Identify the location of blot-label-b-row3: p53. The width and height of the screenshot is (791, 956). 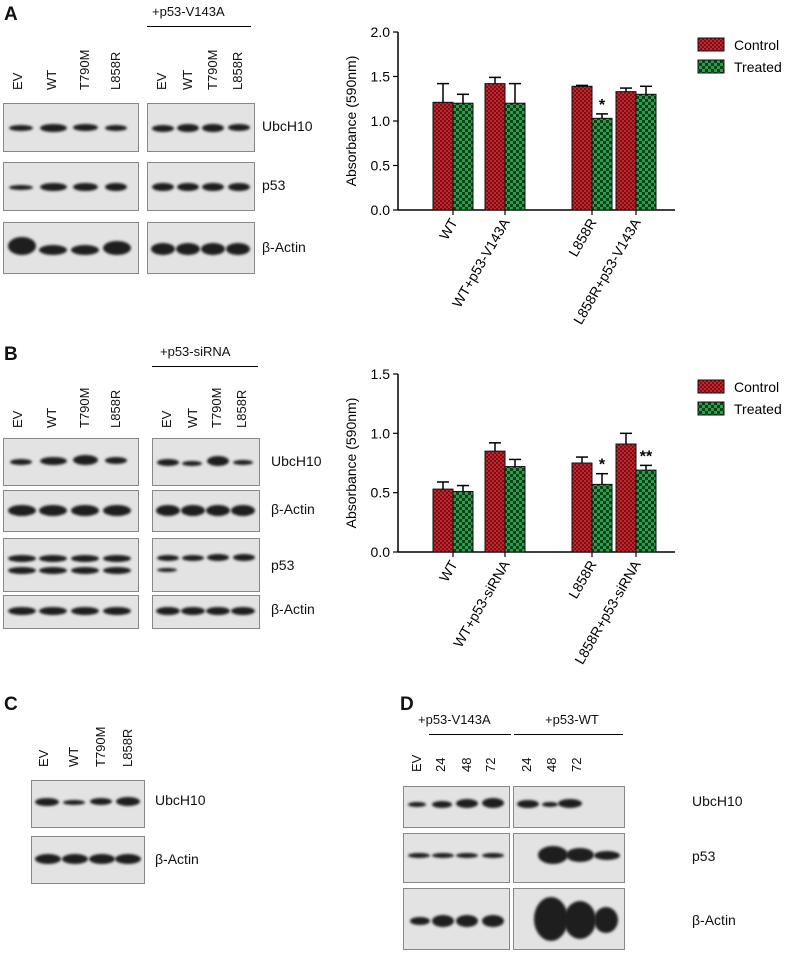
(283, 565).